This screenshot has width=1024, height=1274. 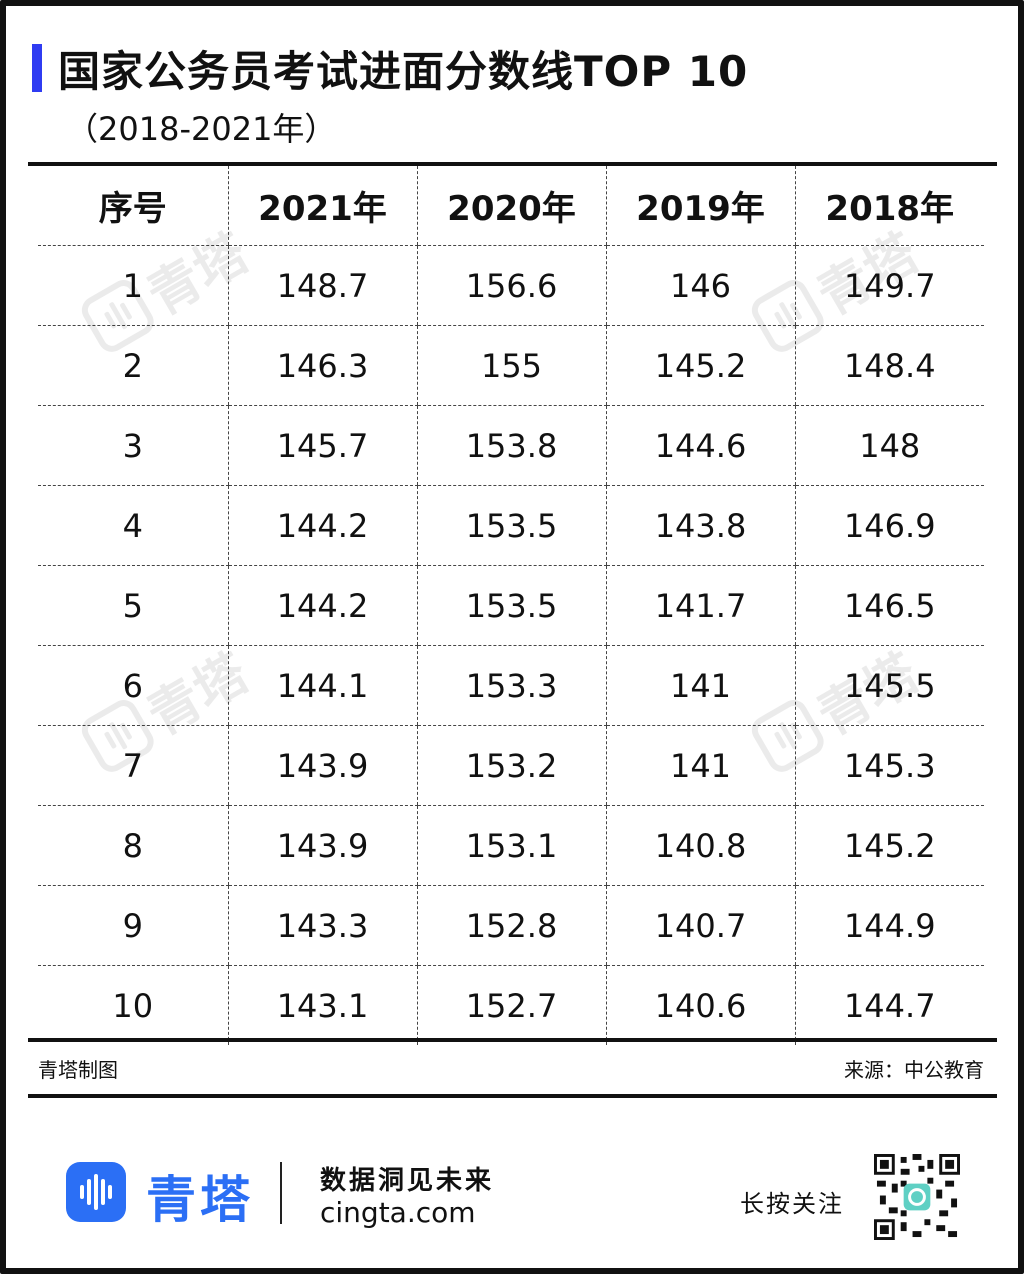 What do you see at coordinates (700, 206) in the screenshot?
I see `column-header-year: 2019年` at bounding box center [700, 206].